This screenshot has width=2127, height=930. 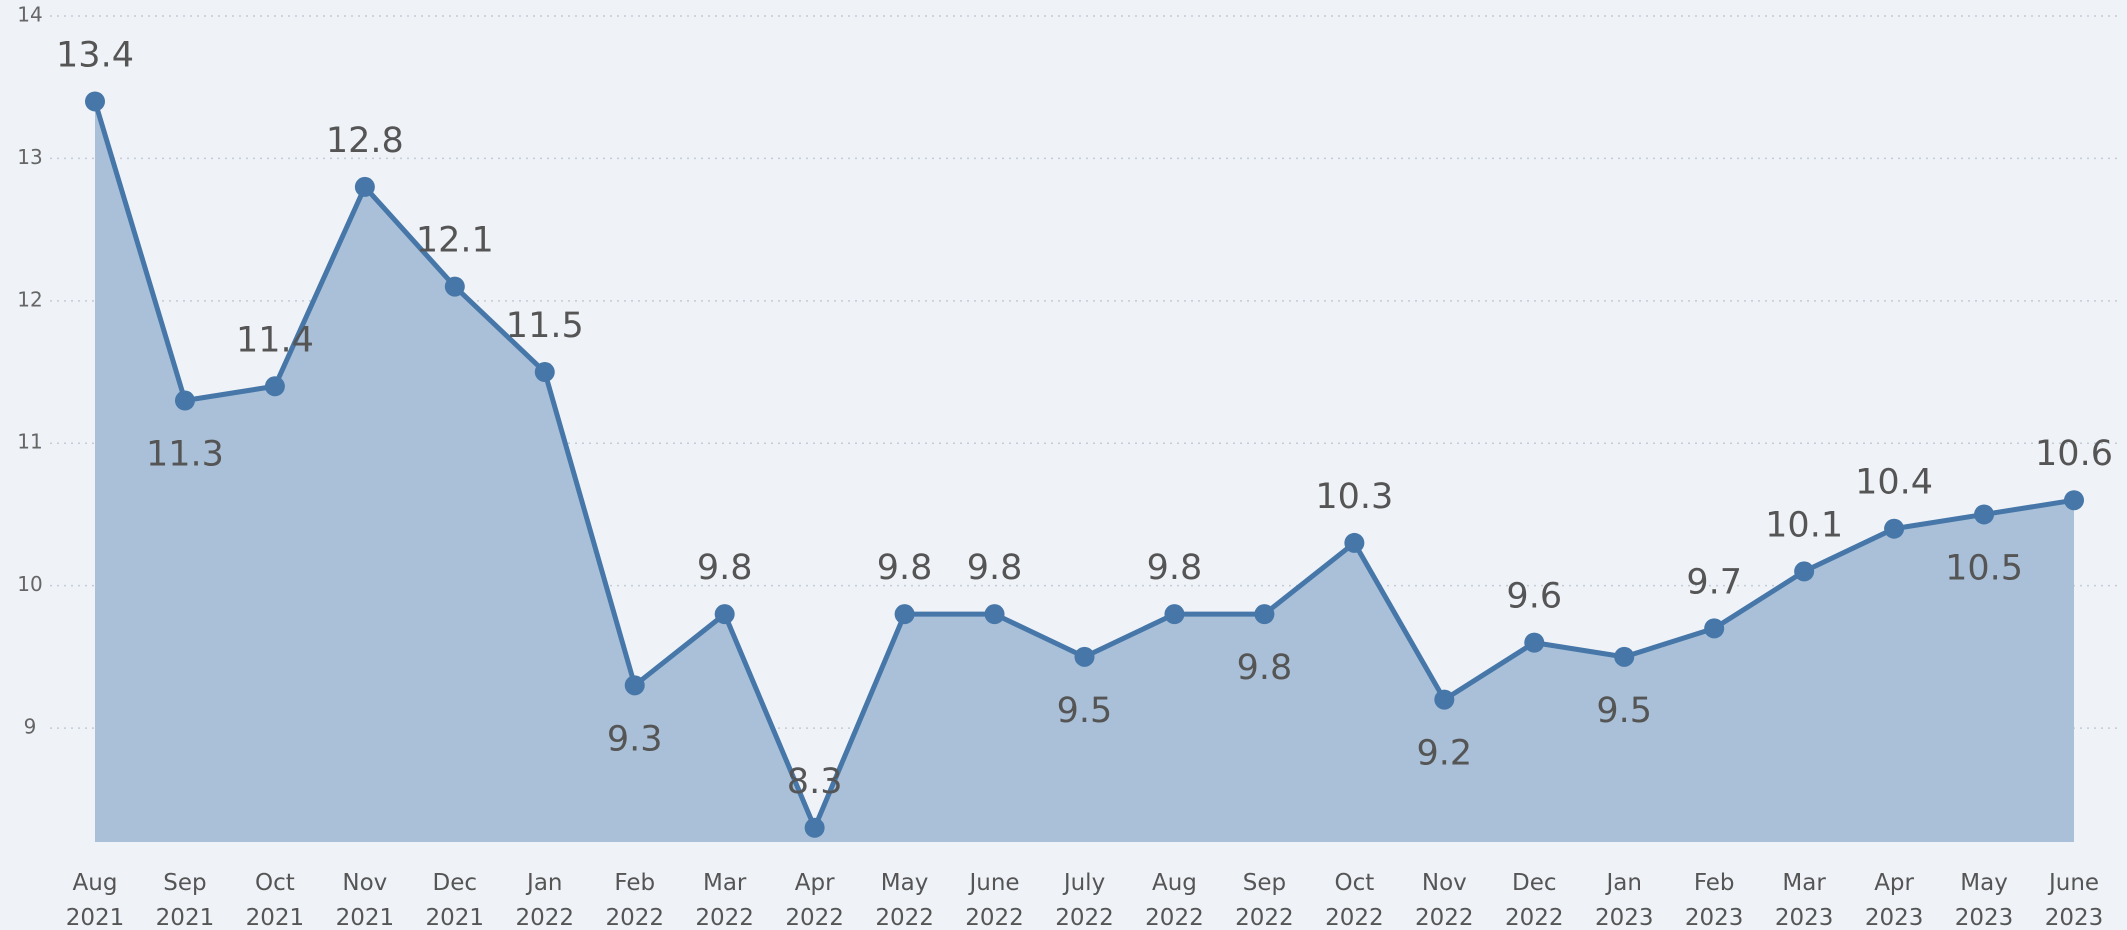 I want to click on data-label: 11.3, so click(x=185, y=455).